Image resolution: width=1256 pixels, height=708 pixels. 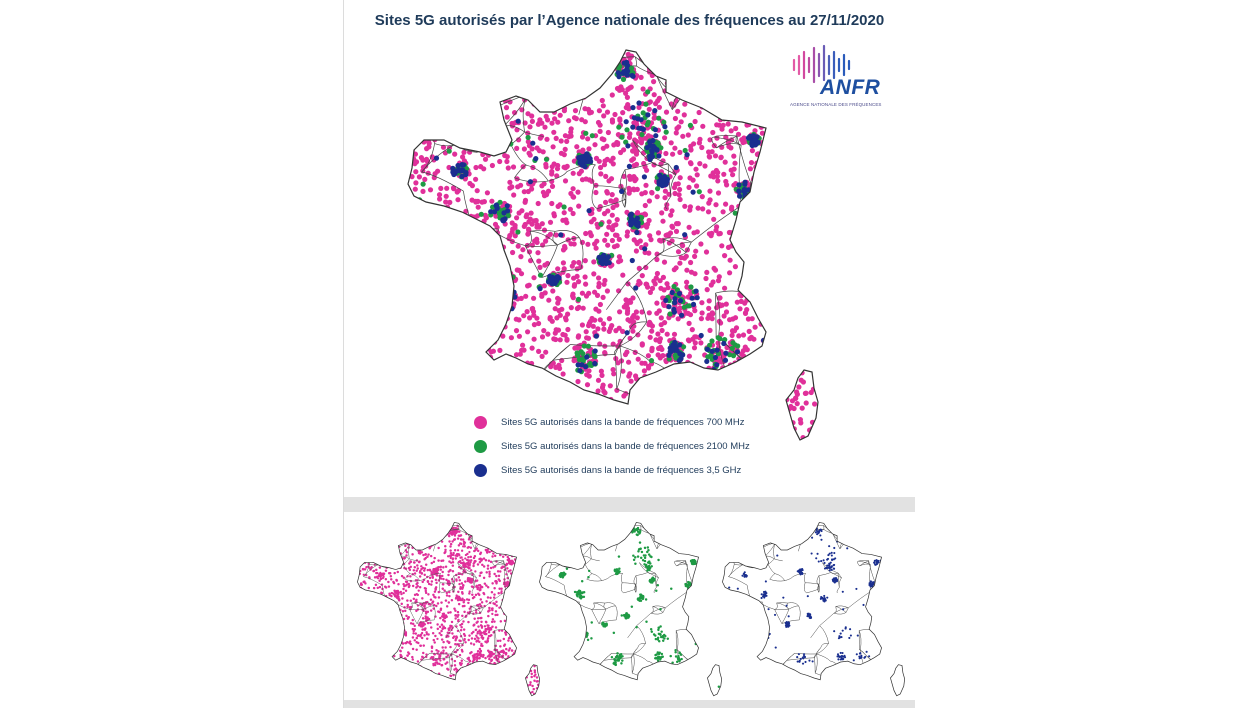 What do you see at coordinates (629, 704) in the screenshot?
I see `separator-bar-bottom` at bounding box center [629, 704].